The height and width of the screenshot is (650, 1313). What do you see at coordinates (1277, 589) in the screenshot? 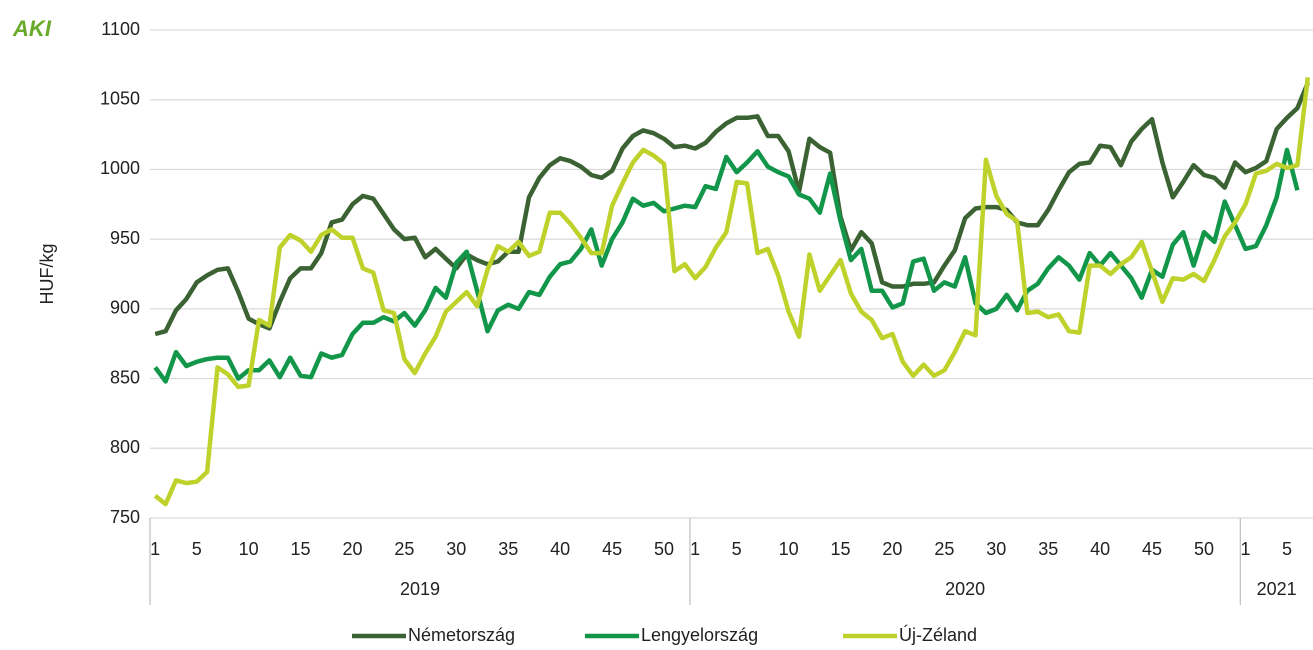
I see `year-label: 2021` at bounding box center [1277, 589].